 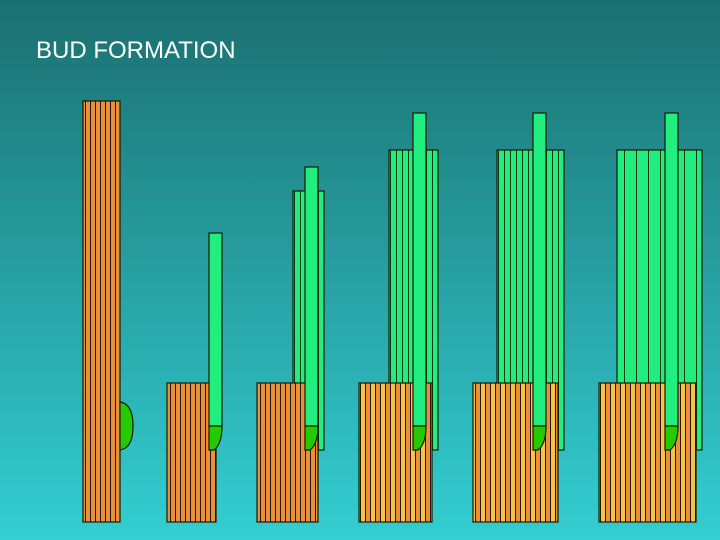 What do you see at coordinates (101, 311) in the screenshot?
I see `stem` at bounding box center [101, 311].